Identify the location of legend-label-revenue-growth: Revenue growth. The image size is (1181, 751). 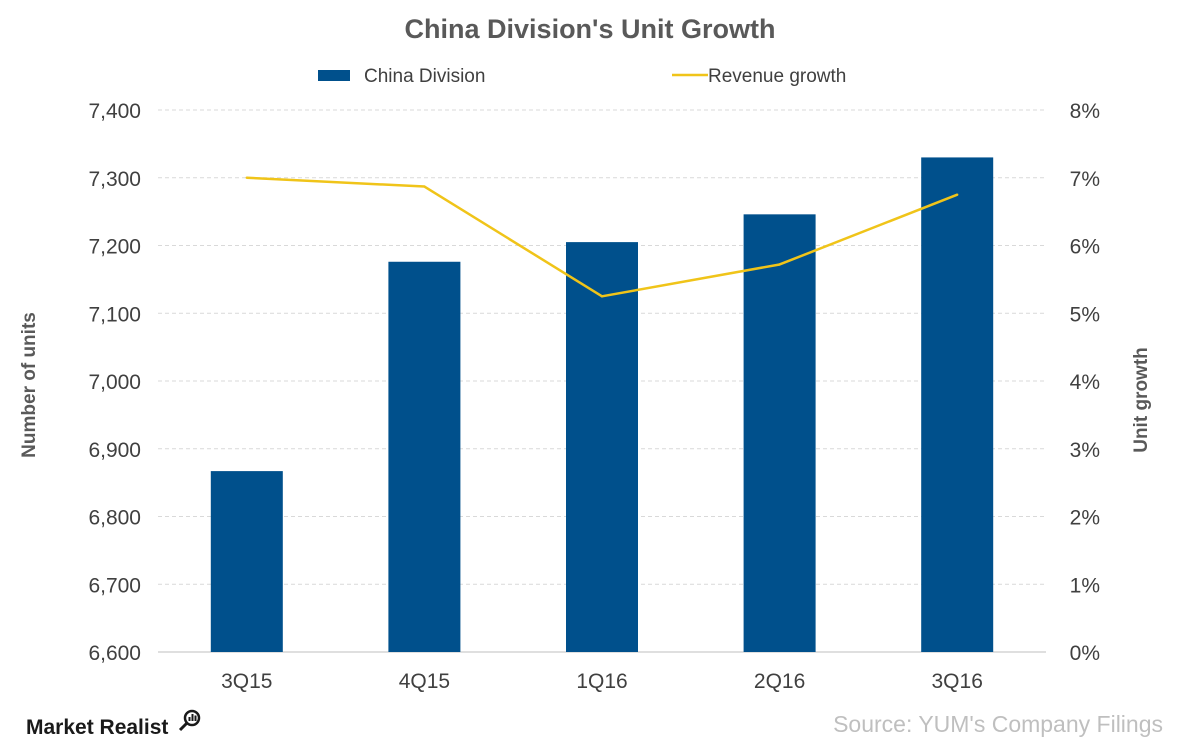
(777, 76).